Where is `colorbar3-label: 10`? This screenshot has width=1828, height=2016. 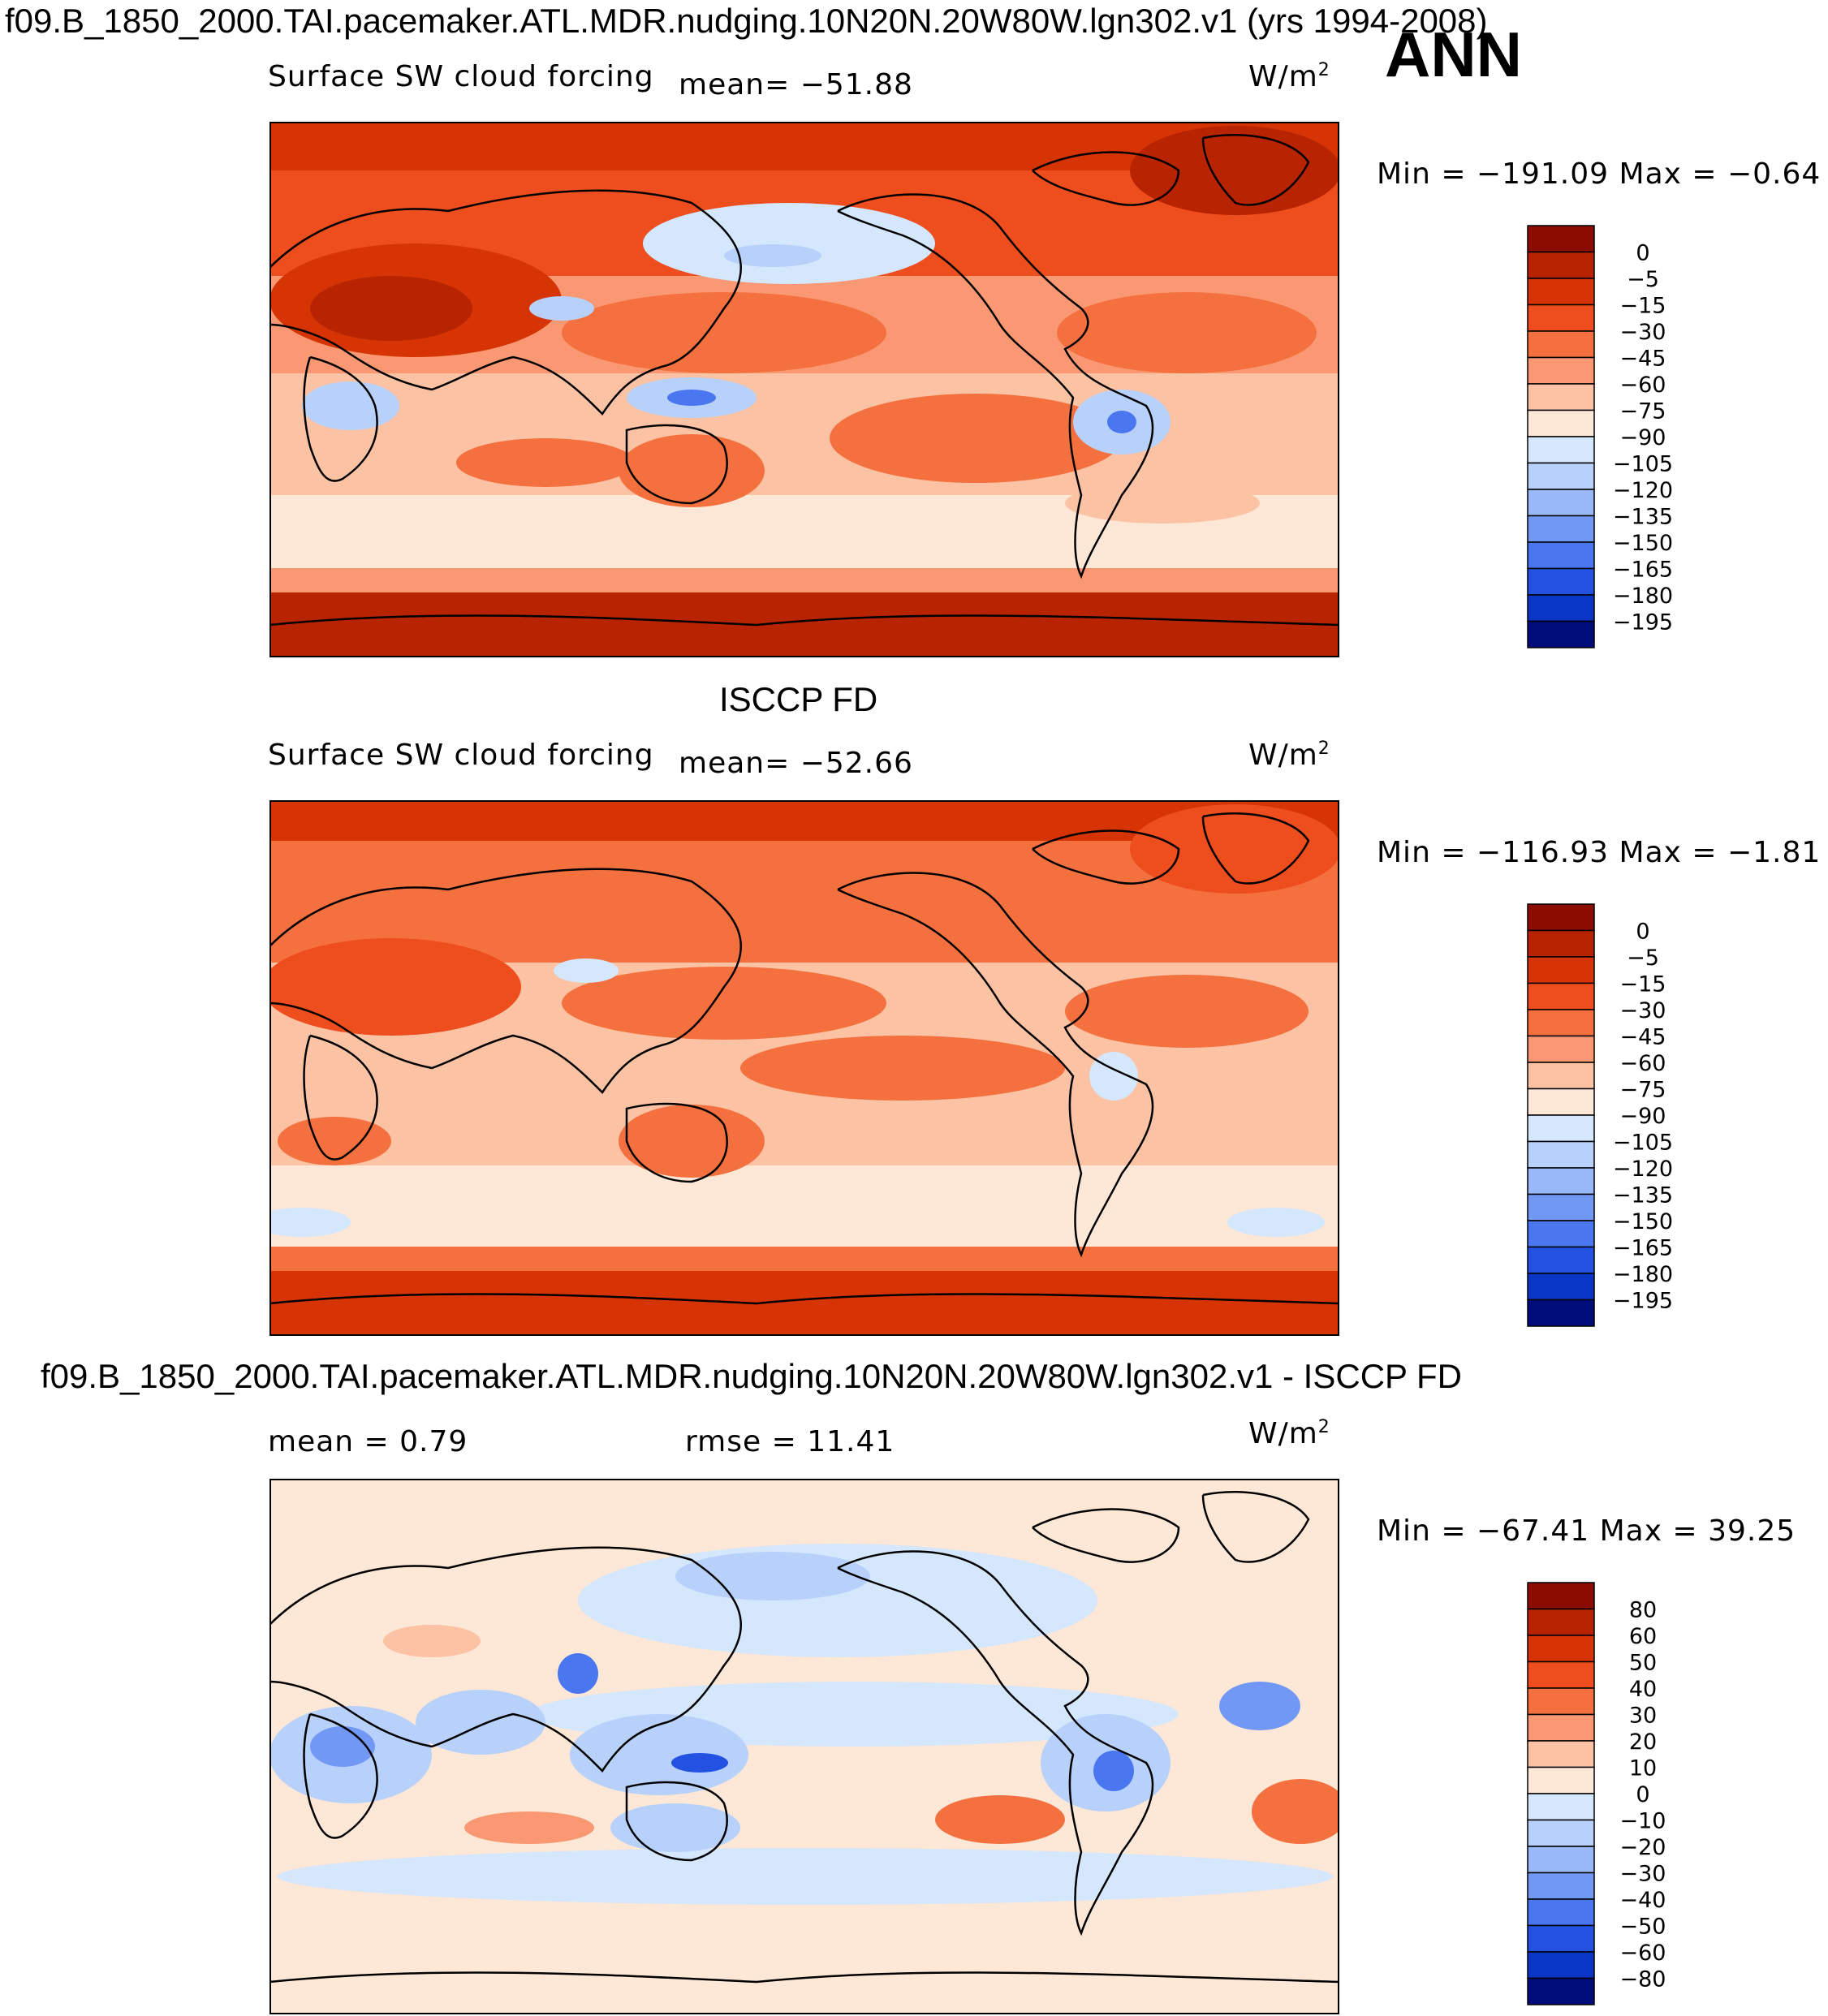 colorbar3-label: 10 is located at coordinates (1643, 1769).